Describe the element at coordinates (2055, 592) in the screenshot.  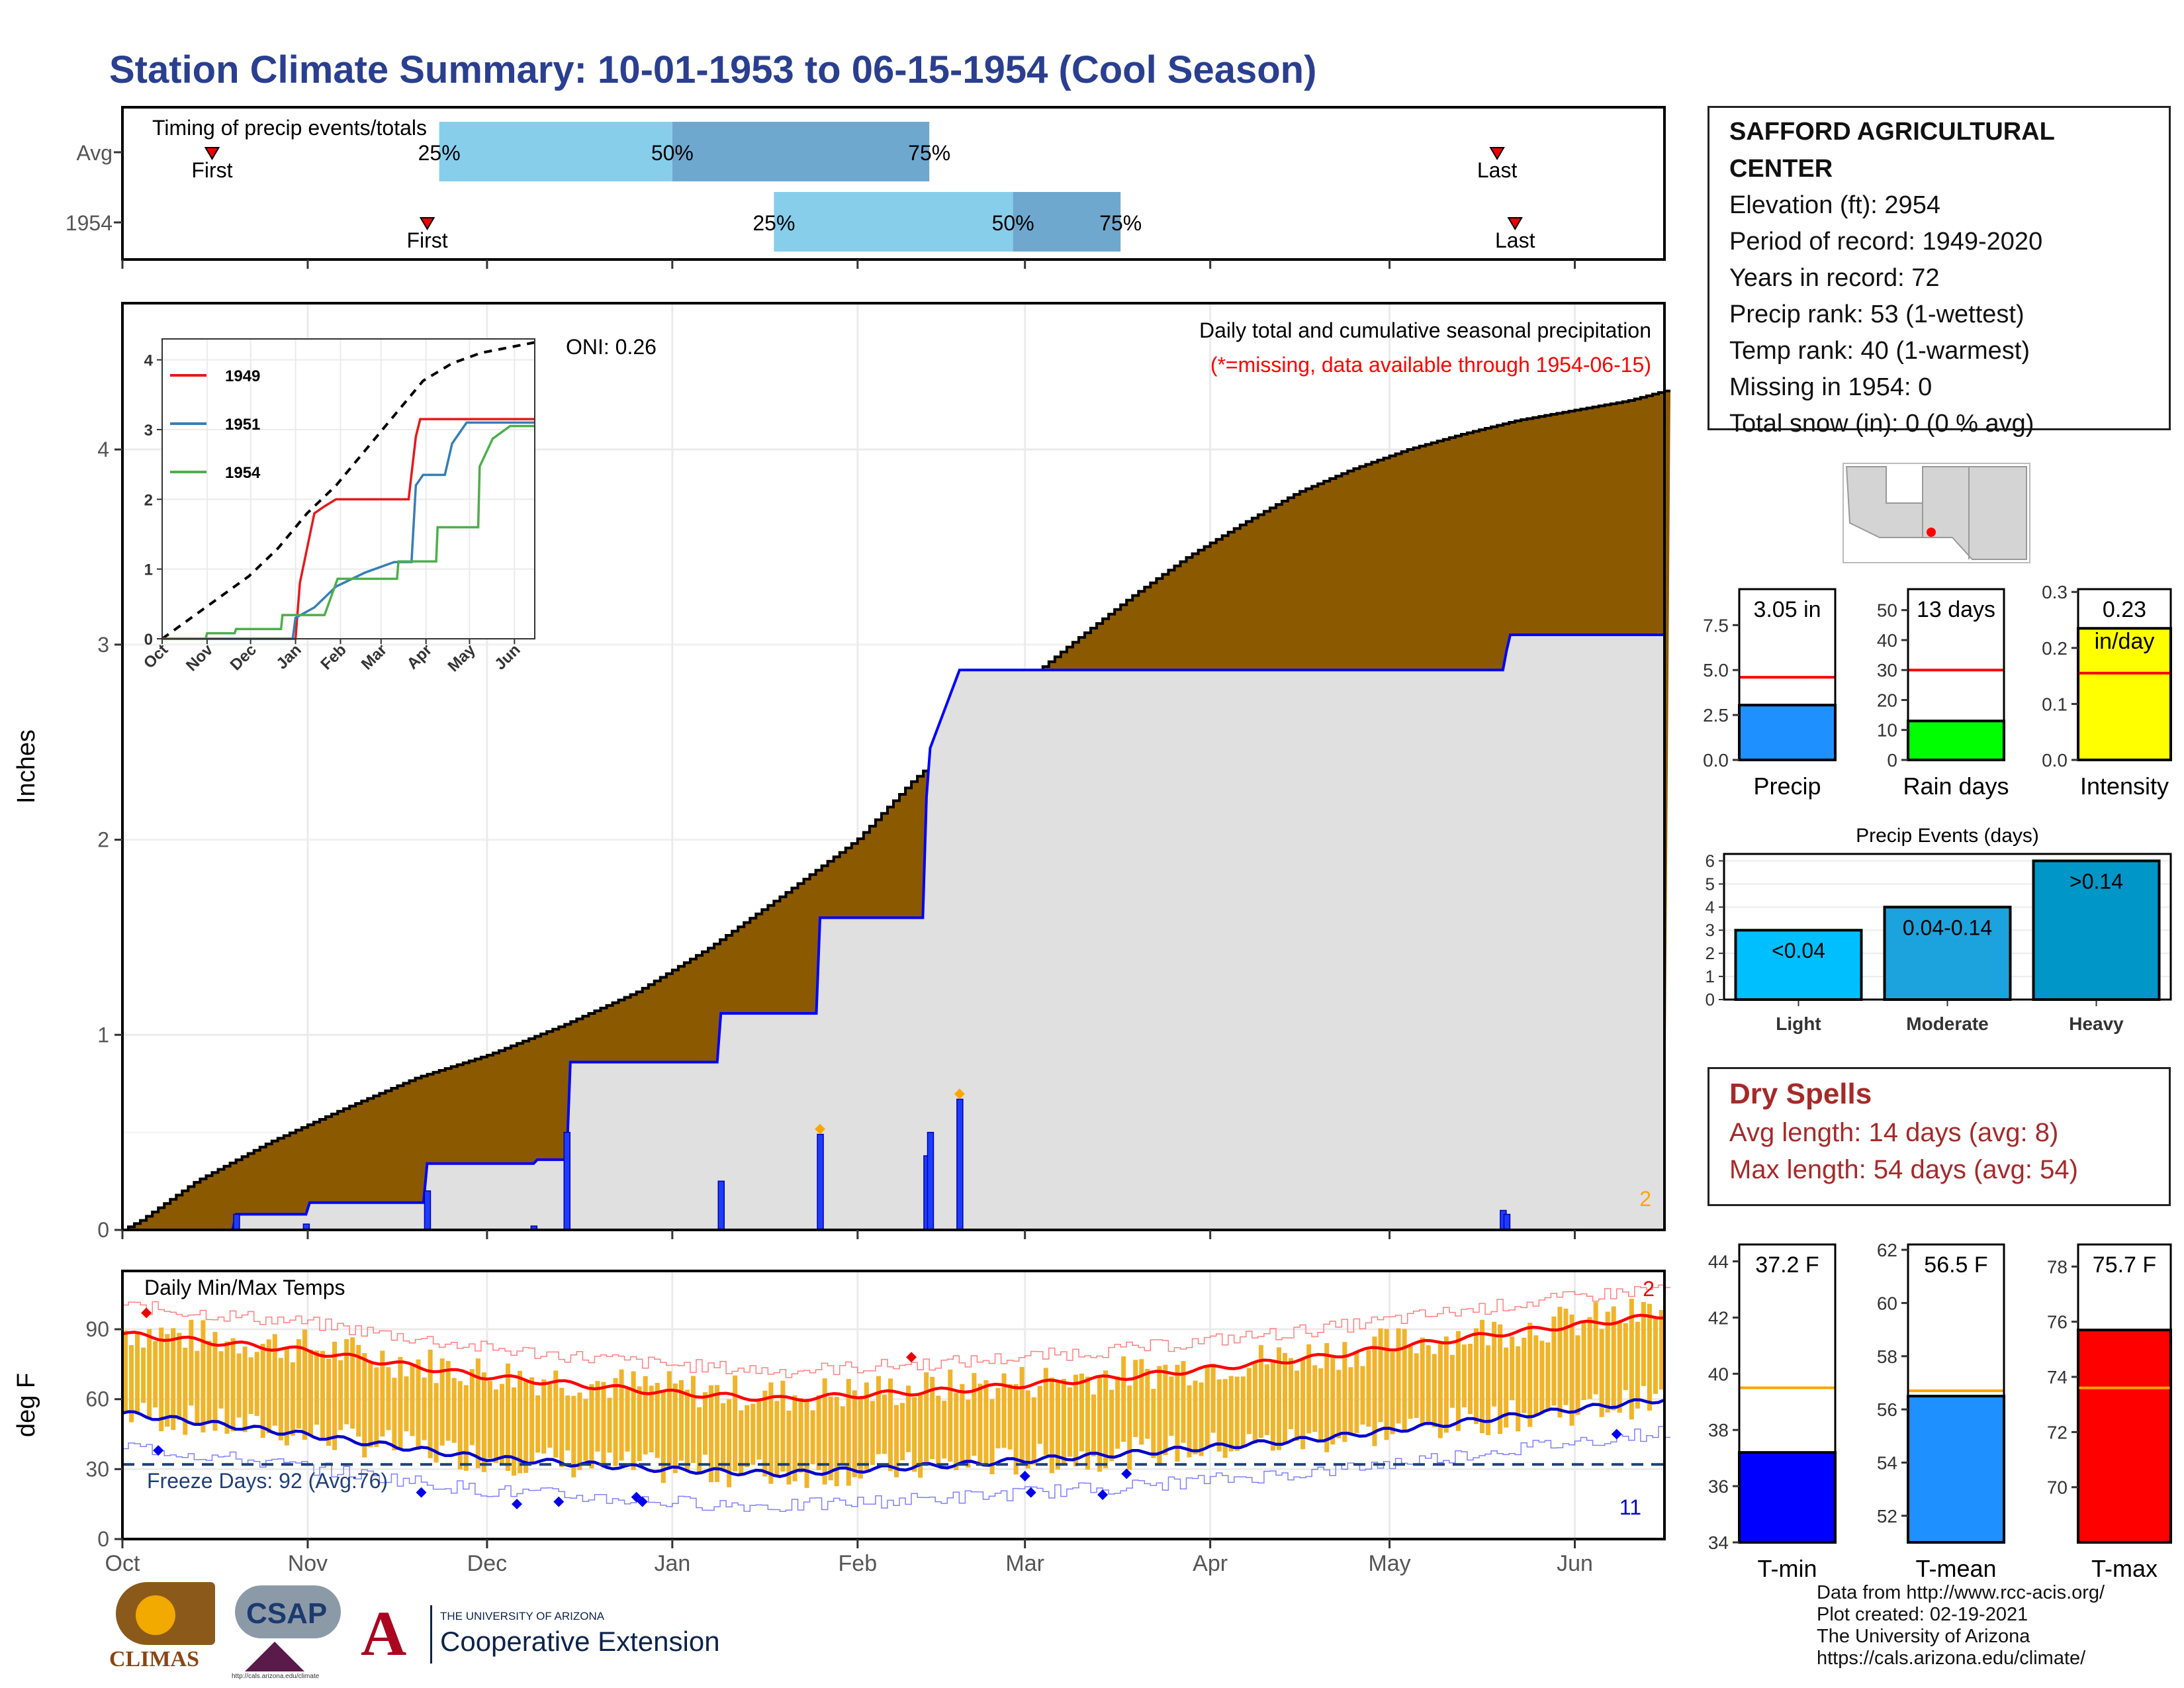
I see `intensity-summary-y-tick-label: 0.3` at that location.